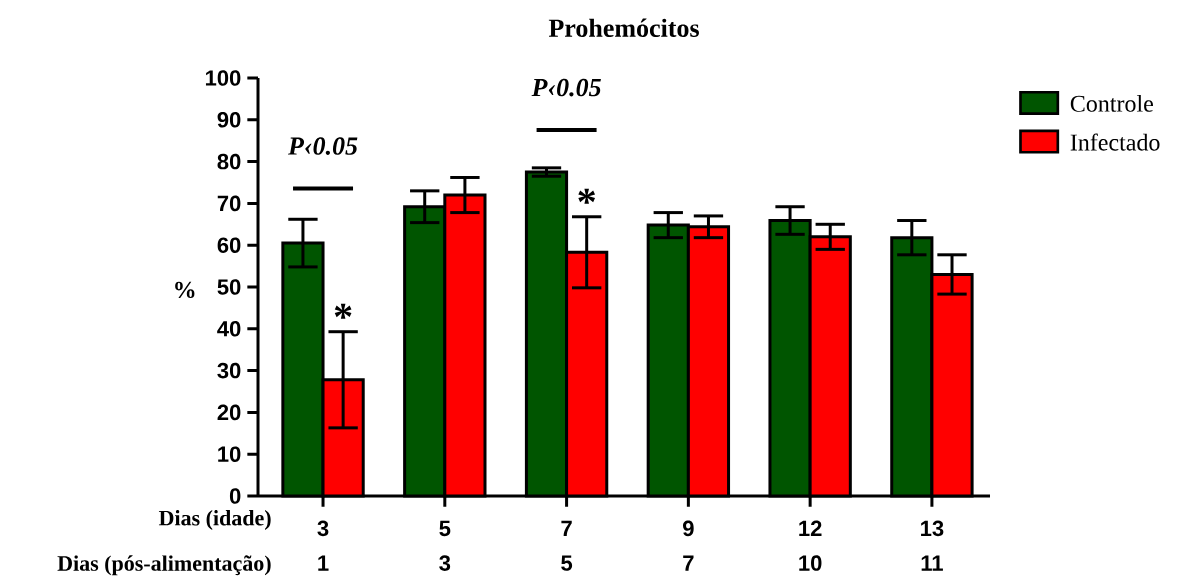 The image size is (1200, 588). Describe the element at coordinates (229, 287) in the screenshot. I see `y-tick-label: 50` at that location.